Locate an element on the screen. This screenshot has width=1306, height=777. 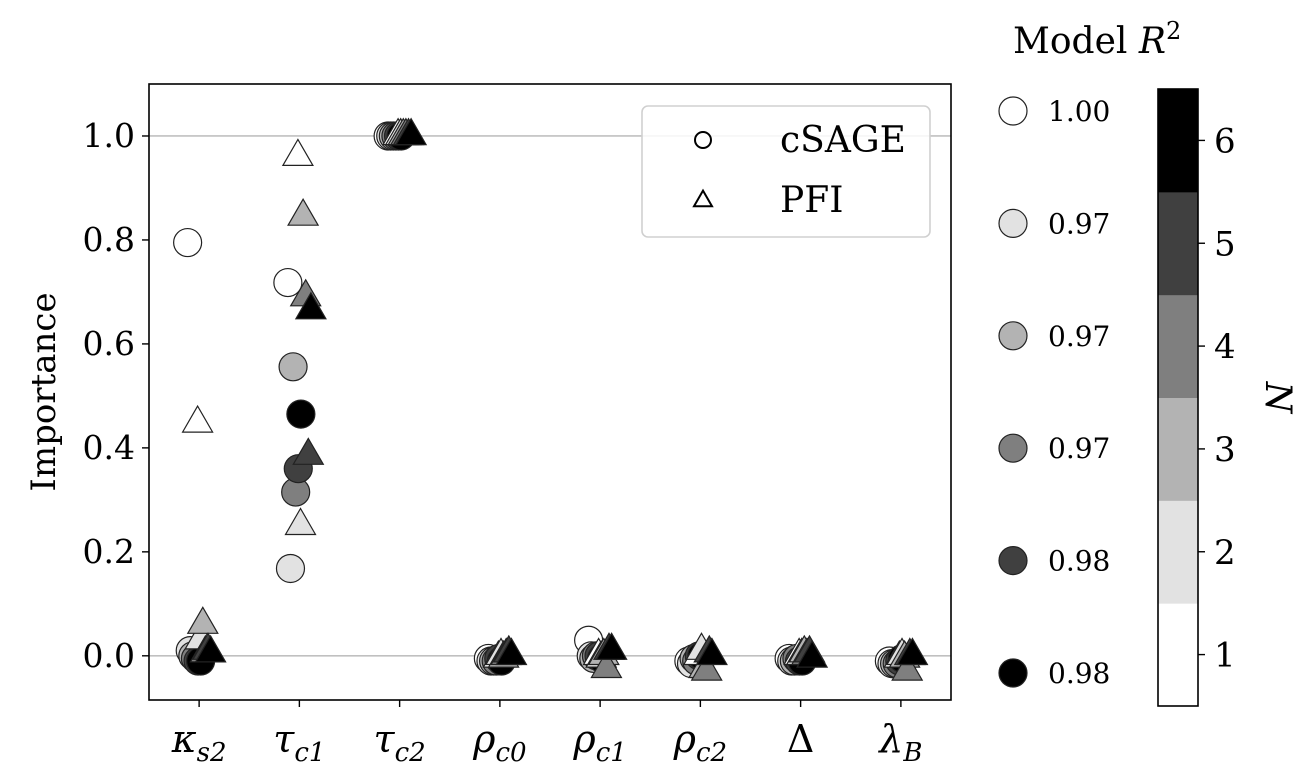
x-tick-label: ρc1 is located at coordinates (599, 742).